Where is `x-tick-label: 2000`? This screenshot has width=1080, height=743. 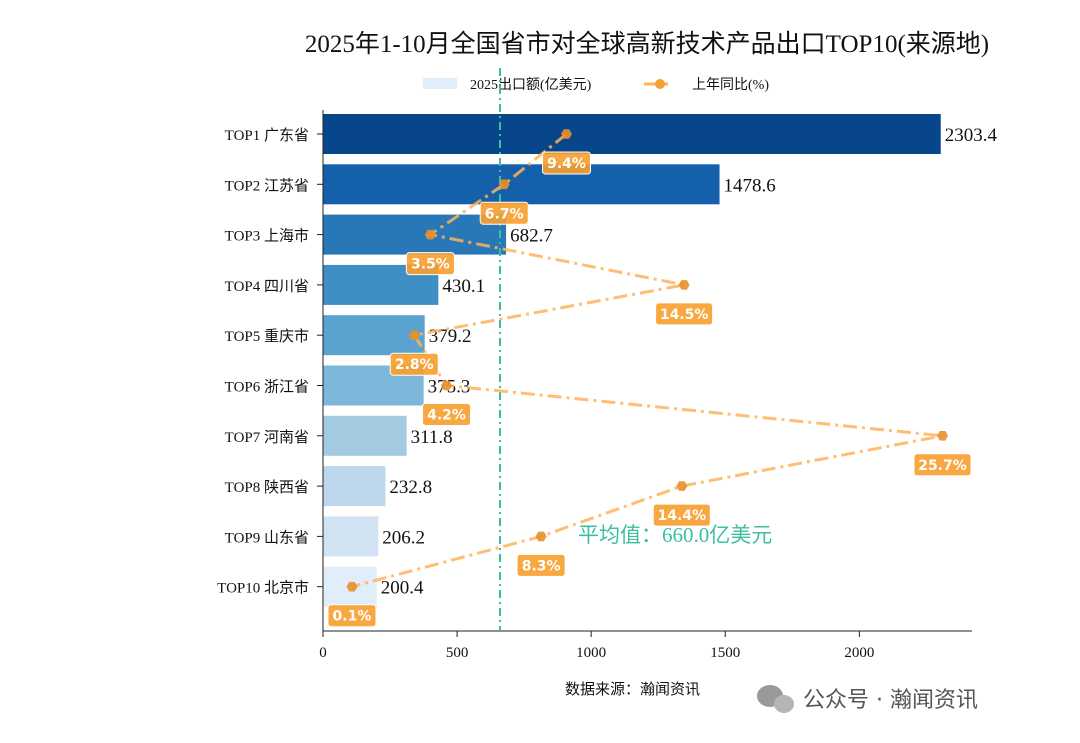
x-tick-label: 2000 is located at coordinates (859, 653).